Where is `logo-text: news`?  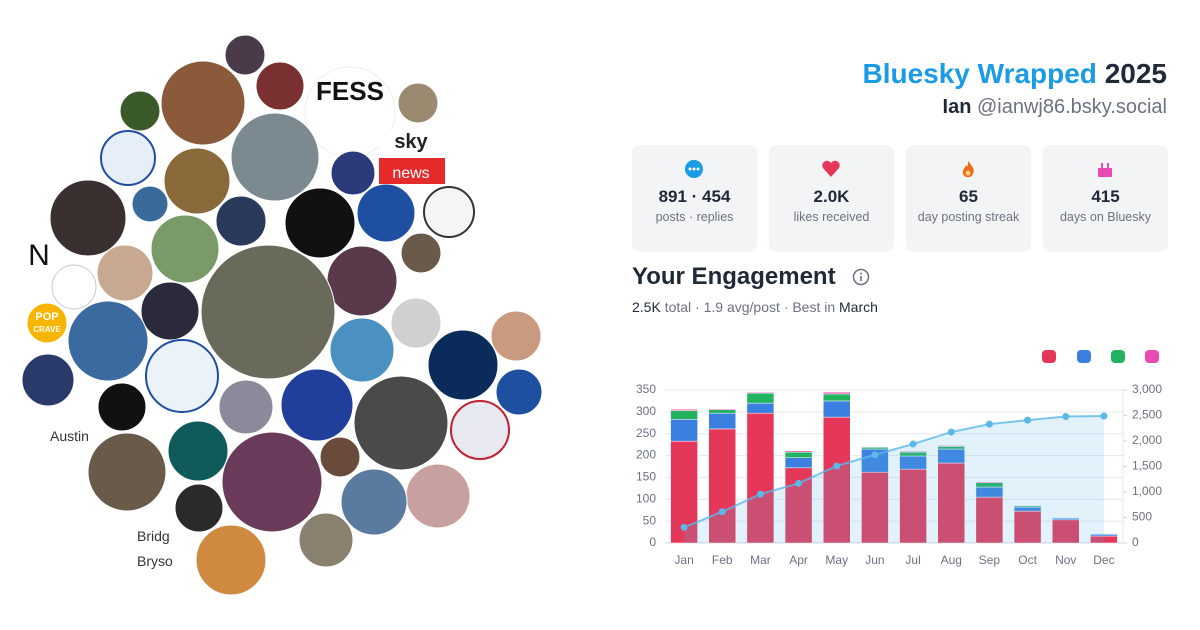
logo-text: news is located at coordinates (410, 173).